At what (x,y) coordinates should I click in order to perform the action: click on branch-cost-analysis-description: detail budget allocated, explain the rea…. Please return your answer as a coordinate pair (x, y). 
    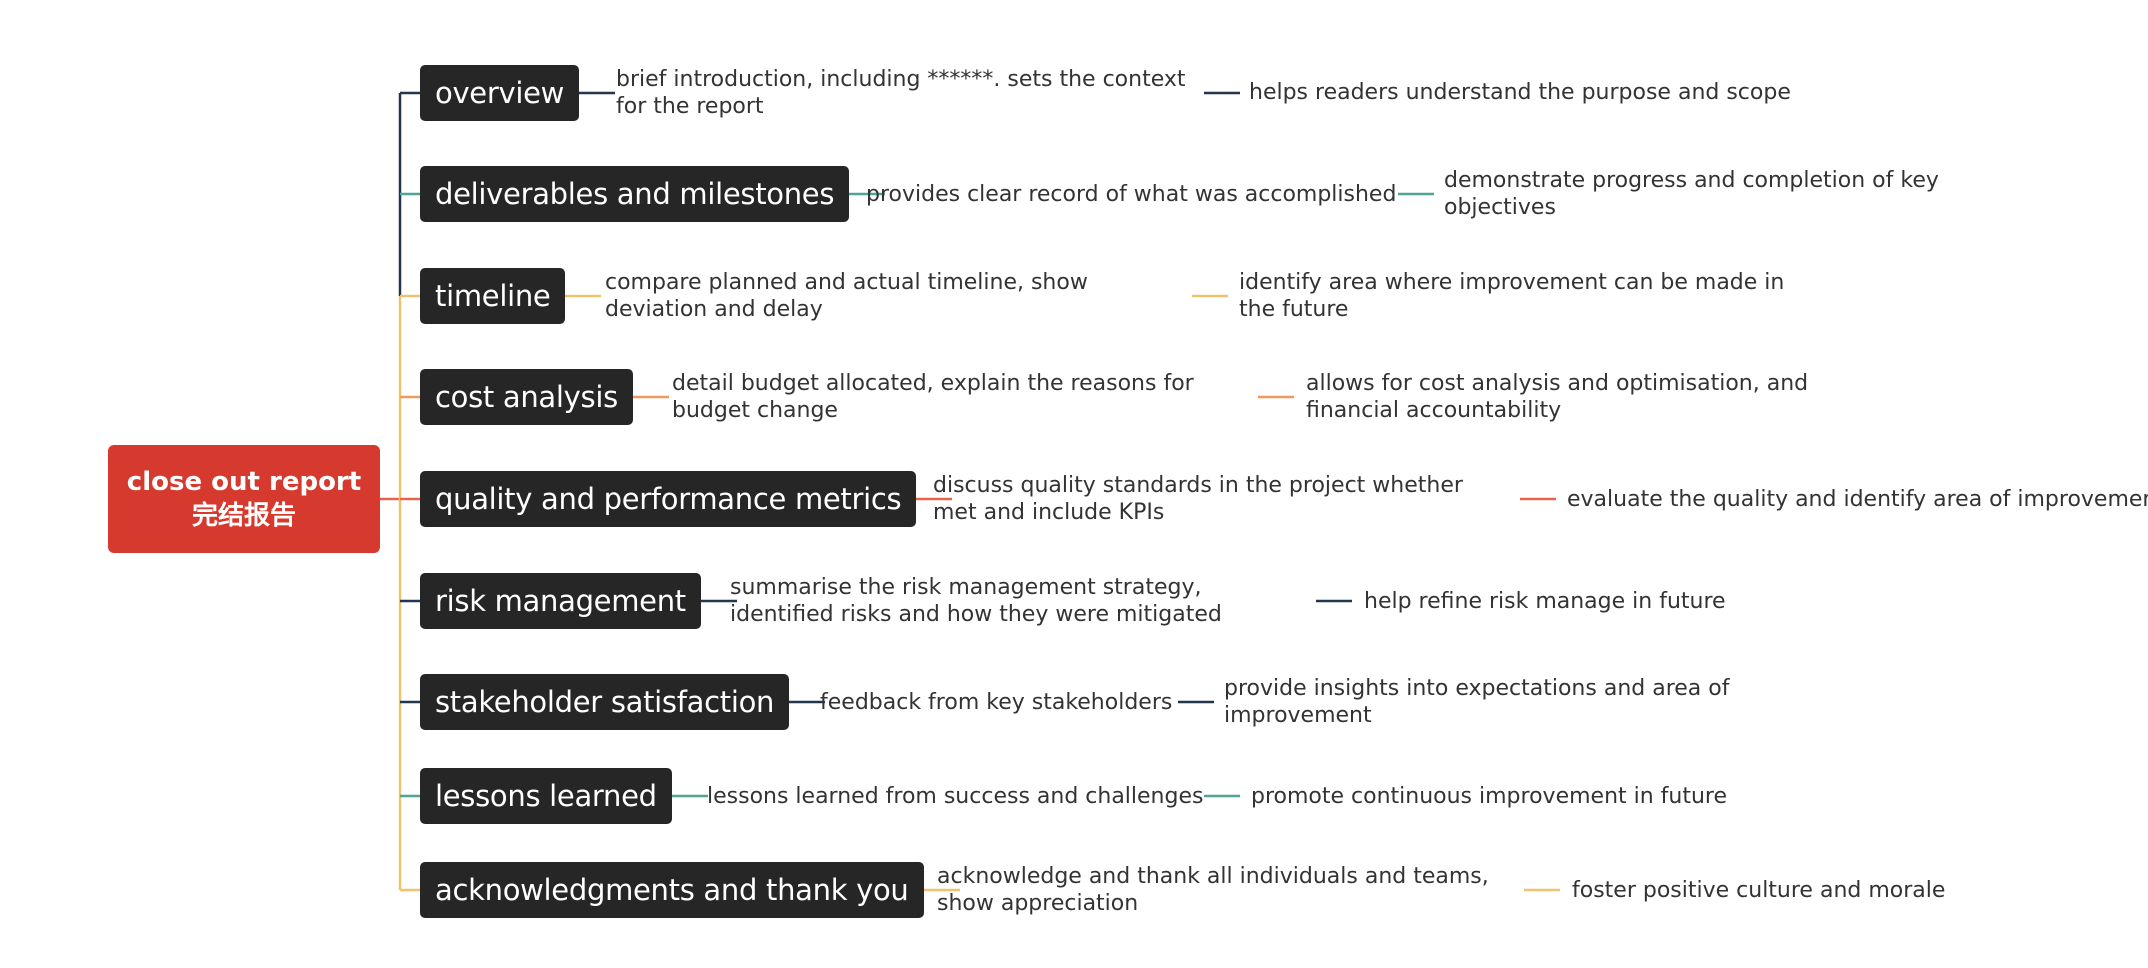
    Looking at the image, I should click on (933, 397).